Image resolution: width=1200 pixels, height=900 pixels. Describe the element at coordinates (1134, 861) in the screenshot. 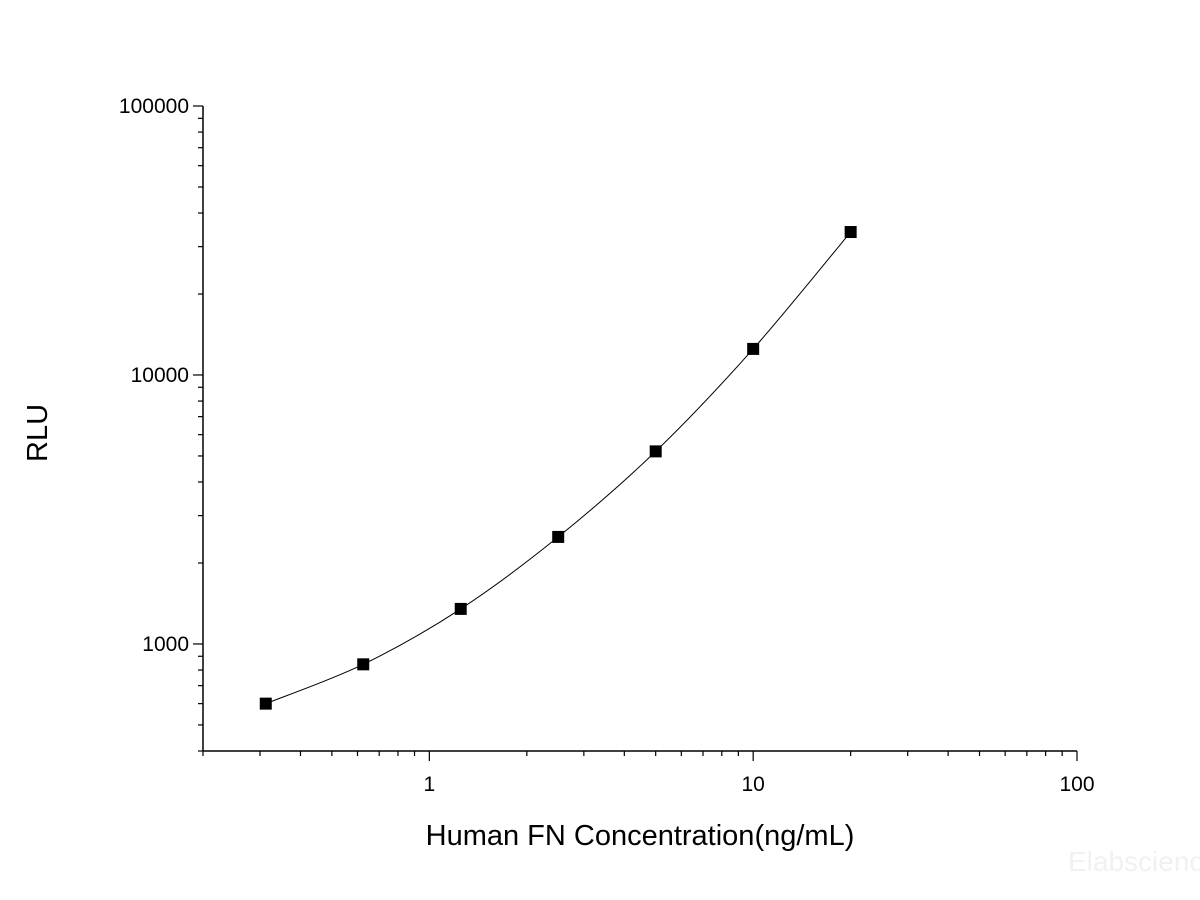

I see `watermark: Elabscience` at that location.